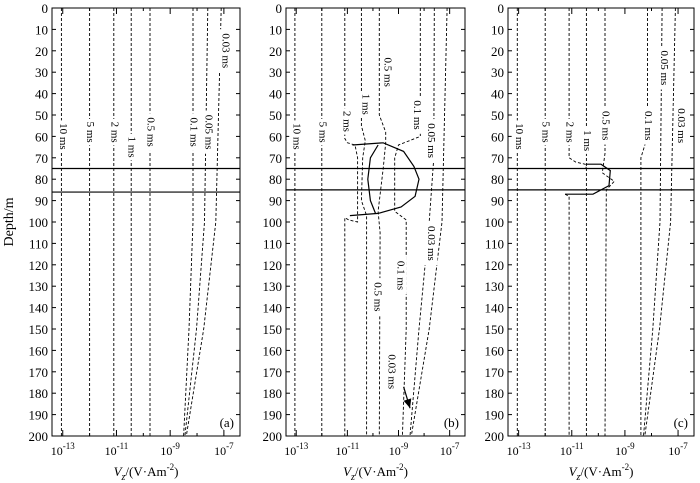 This screenshot has height=483, width=700. What do you see at coordinates (494, 243) in the screenshot?
I see `y-tick-label: 110` at bounding box center [494, 243].